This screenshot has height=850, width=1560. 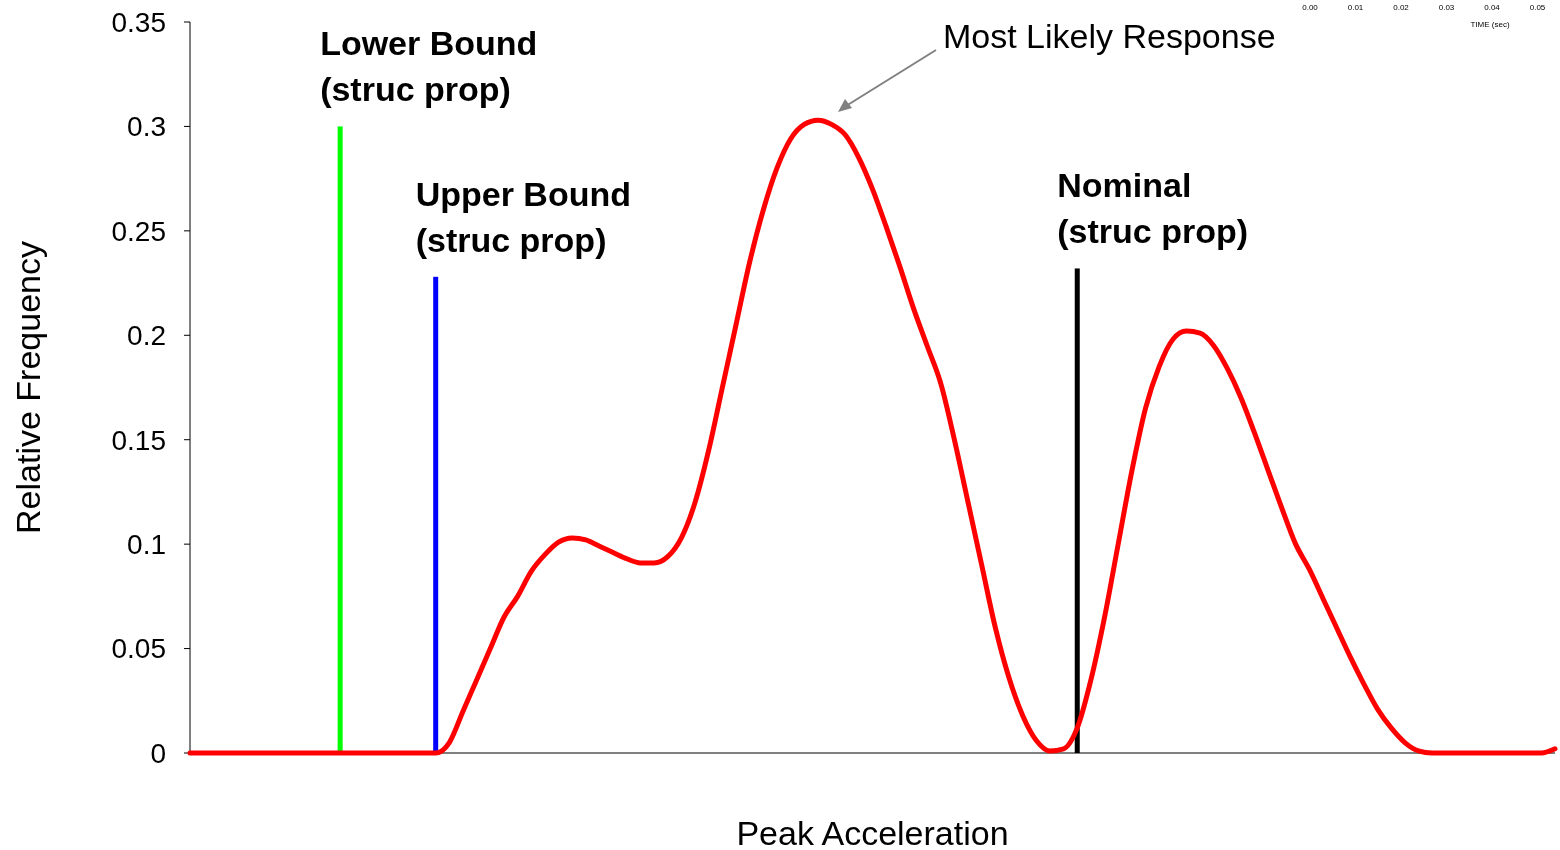 I want to click on series-label: Nominal (struc prop), so click(x=1153, y=208).